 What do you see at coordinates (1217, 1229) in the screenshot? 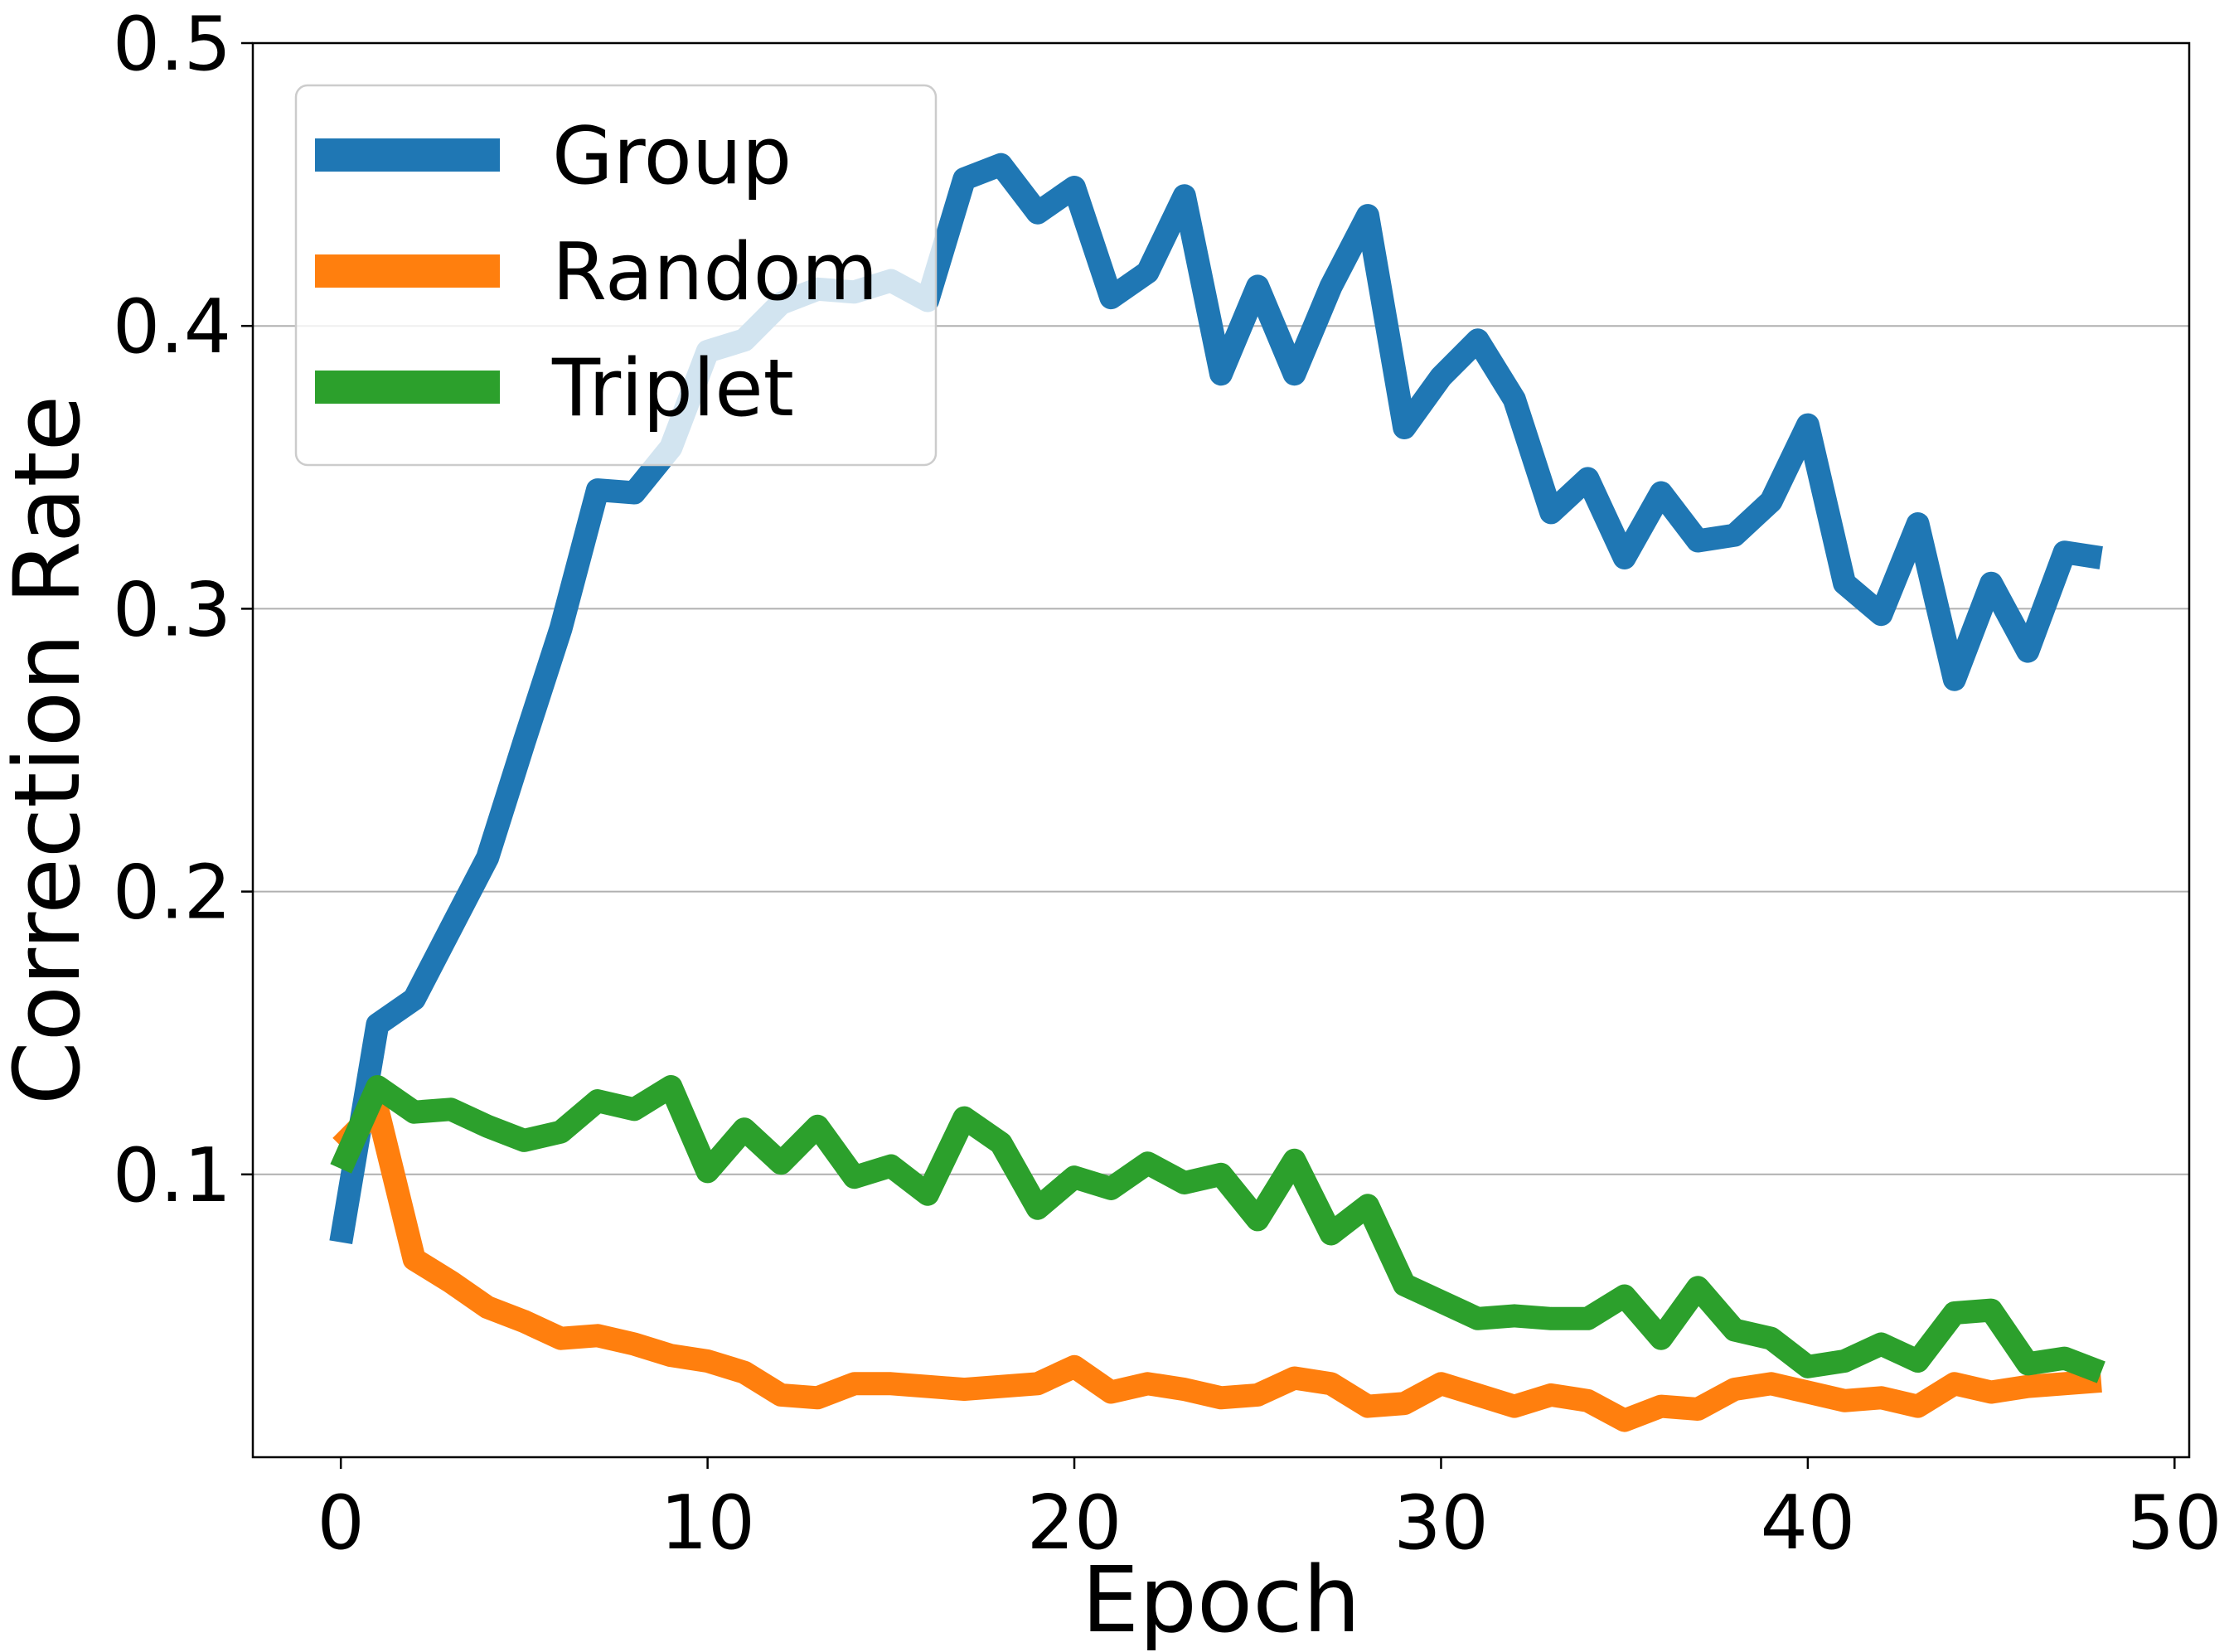
I see `series-line-triplet` at bounding box center [1217, 1229].